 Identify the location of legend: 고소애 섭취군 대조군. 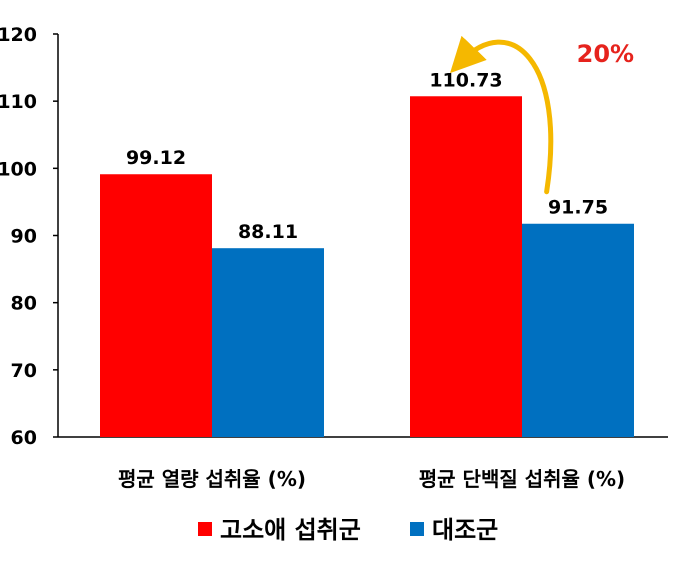
(348, 530).